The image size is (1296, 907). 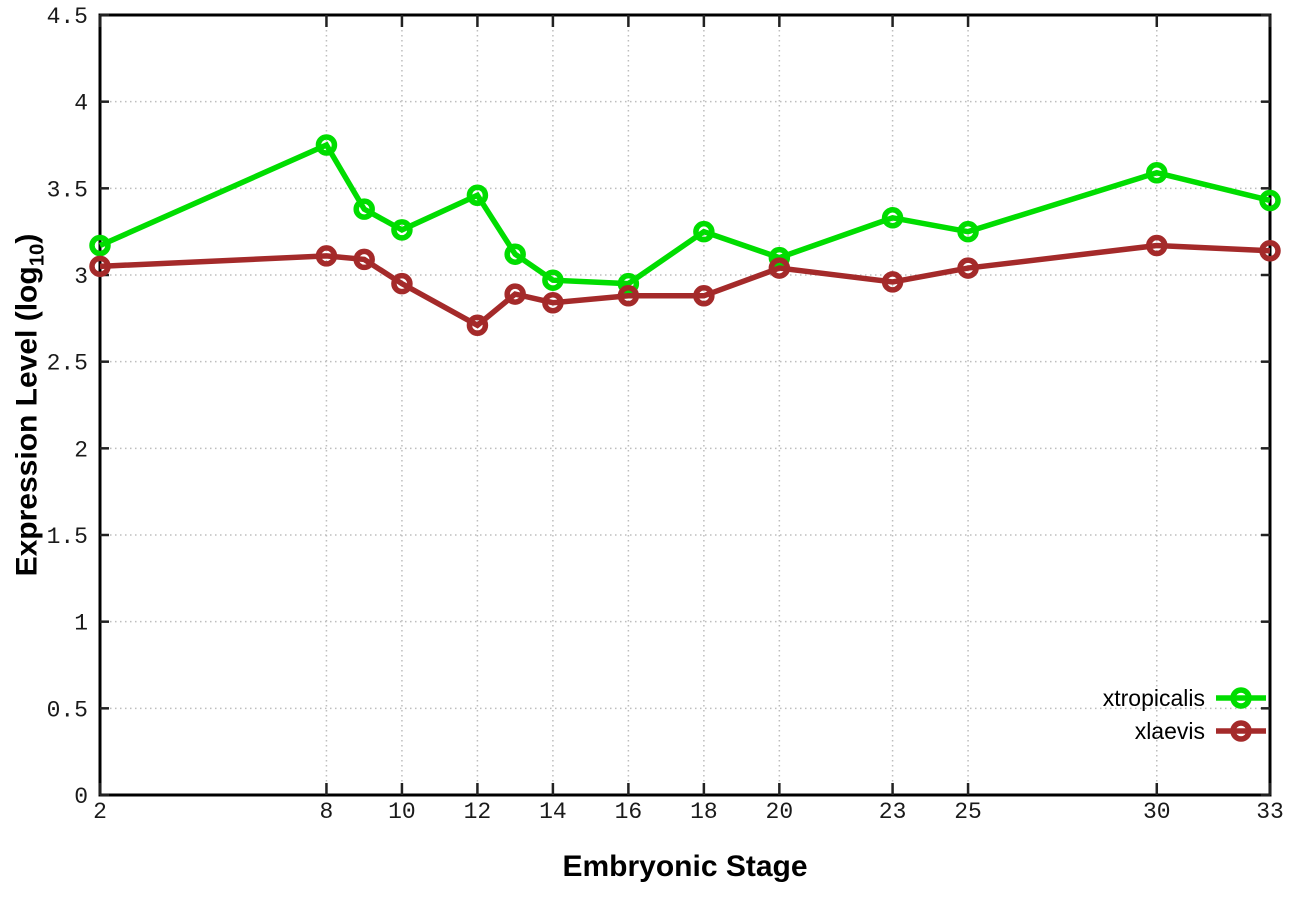 I want to click on x-tick-label: 16, so click(x=629, y=812).